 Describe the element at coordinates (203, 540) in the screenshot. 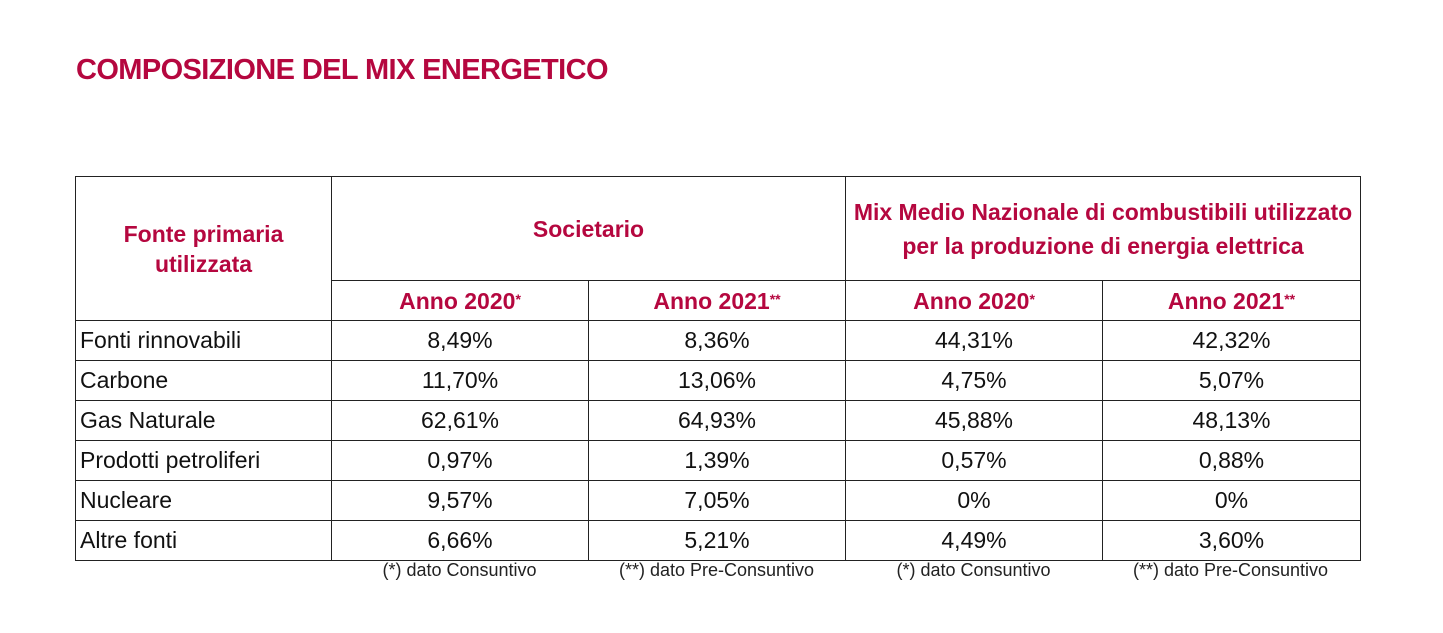

I see `row-label: Altre fonti` at that location.